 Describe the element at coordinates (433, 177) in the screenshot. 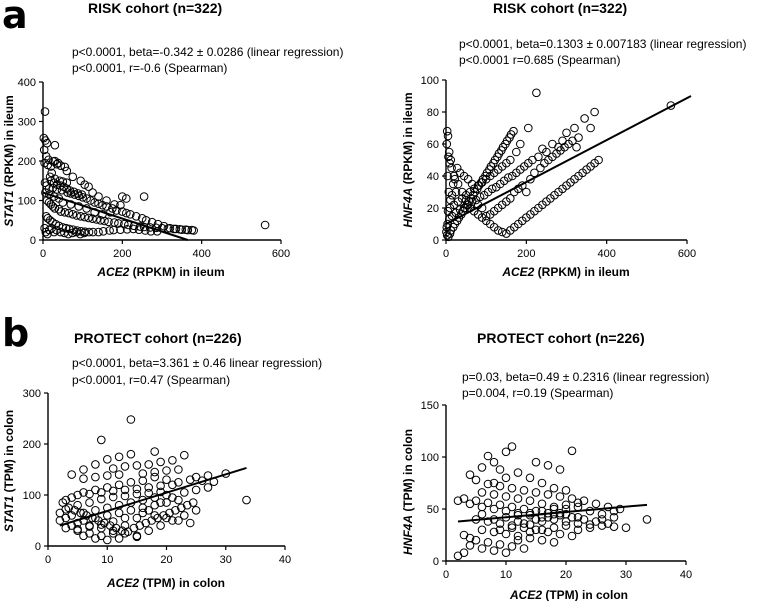

I see `y-tick-label: 40` at that location.